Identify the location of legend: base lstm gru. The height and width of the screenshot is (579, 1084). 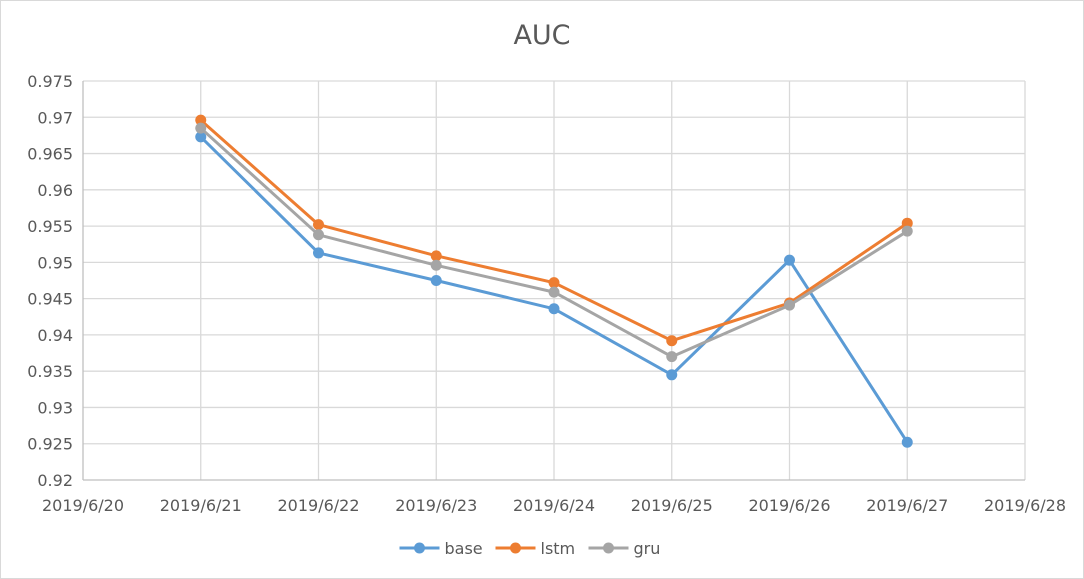
(530, 548).